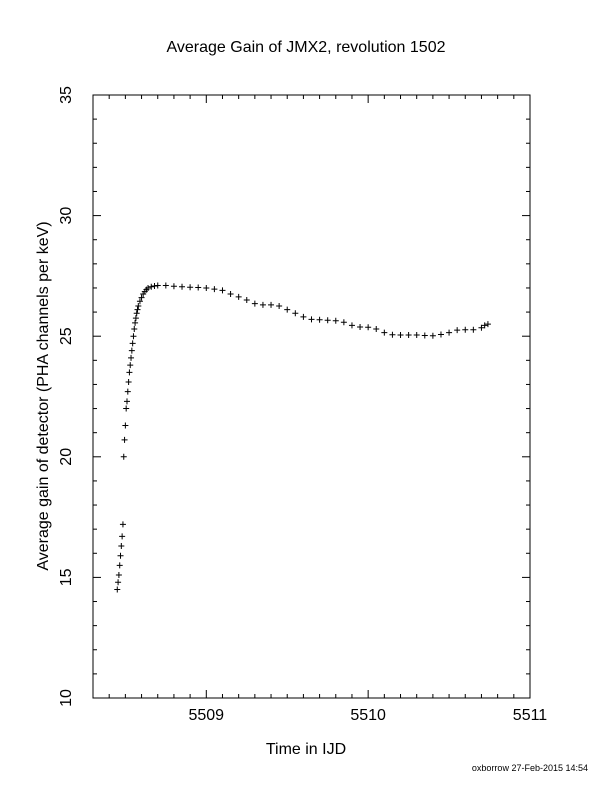 The height and width of the screenshot is (792, 612). Describe the element at coordinates (66, 396) in the screenshot. I see `y-tick-labels: 10 15 20 25 30 35` at that location.